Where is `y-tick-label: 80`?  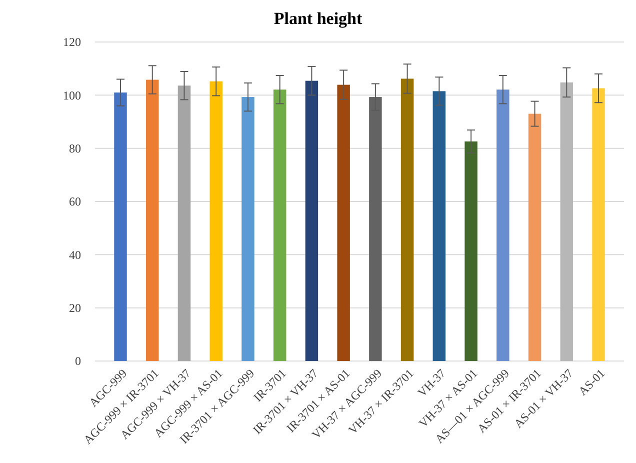
y-tick-label: 80 is located at coordinates (75, 149).